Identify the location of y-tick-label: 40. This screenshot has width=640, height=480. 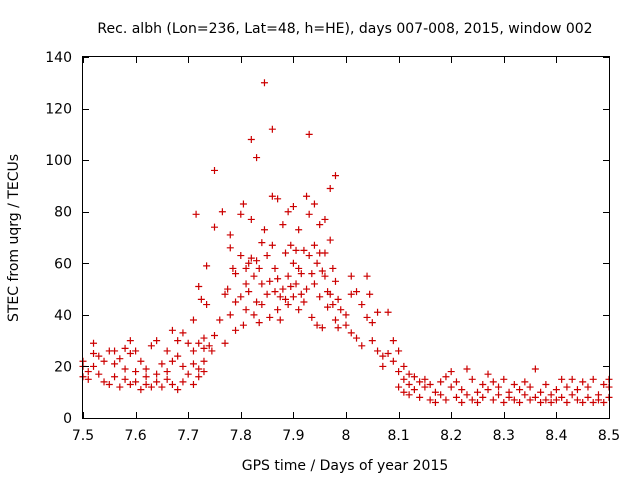
(63, 316).